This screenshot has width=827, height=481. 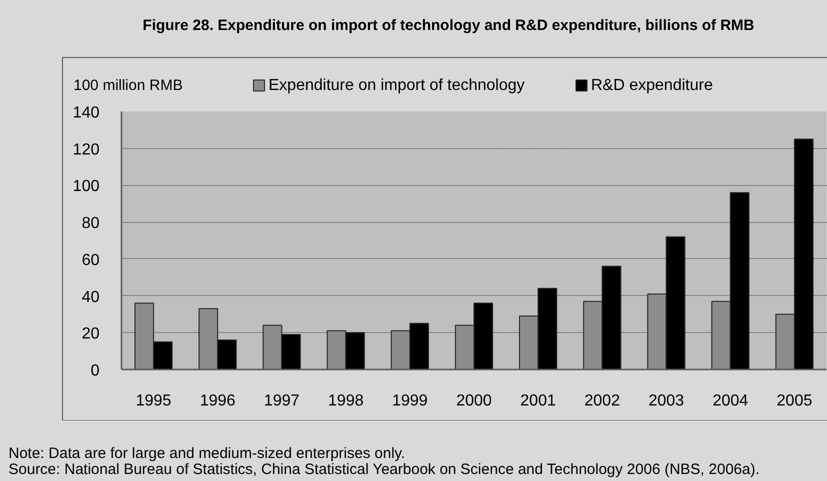 I want to click on y-tick-label: 120, so click(x=86, y=149).